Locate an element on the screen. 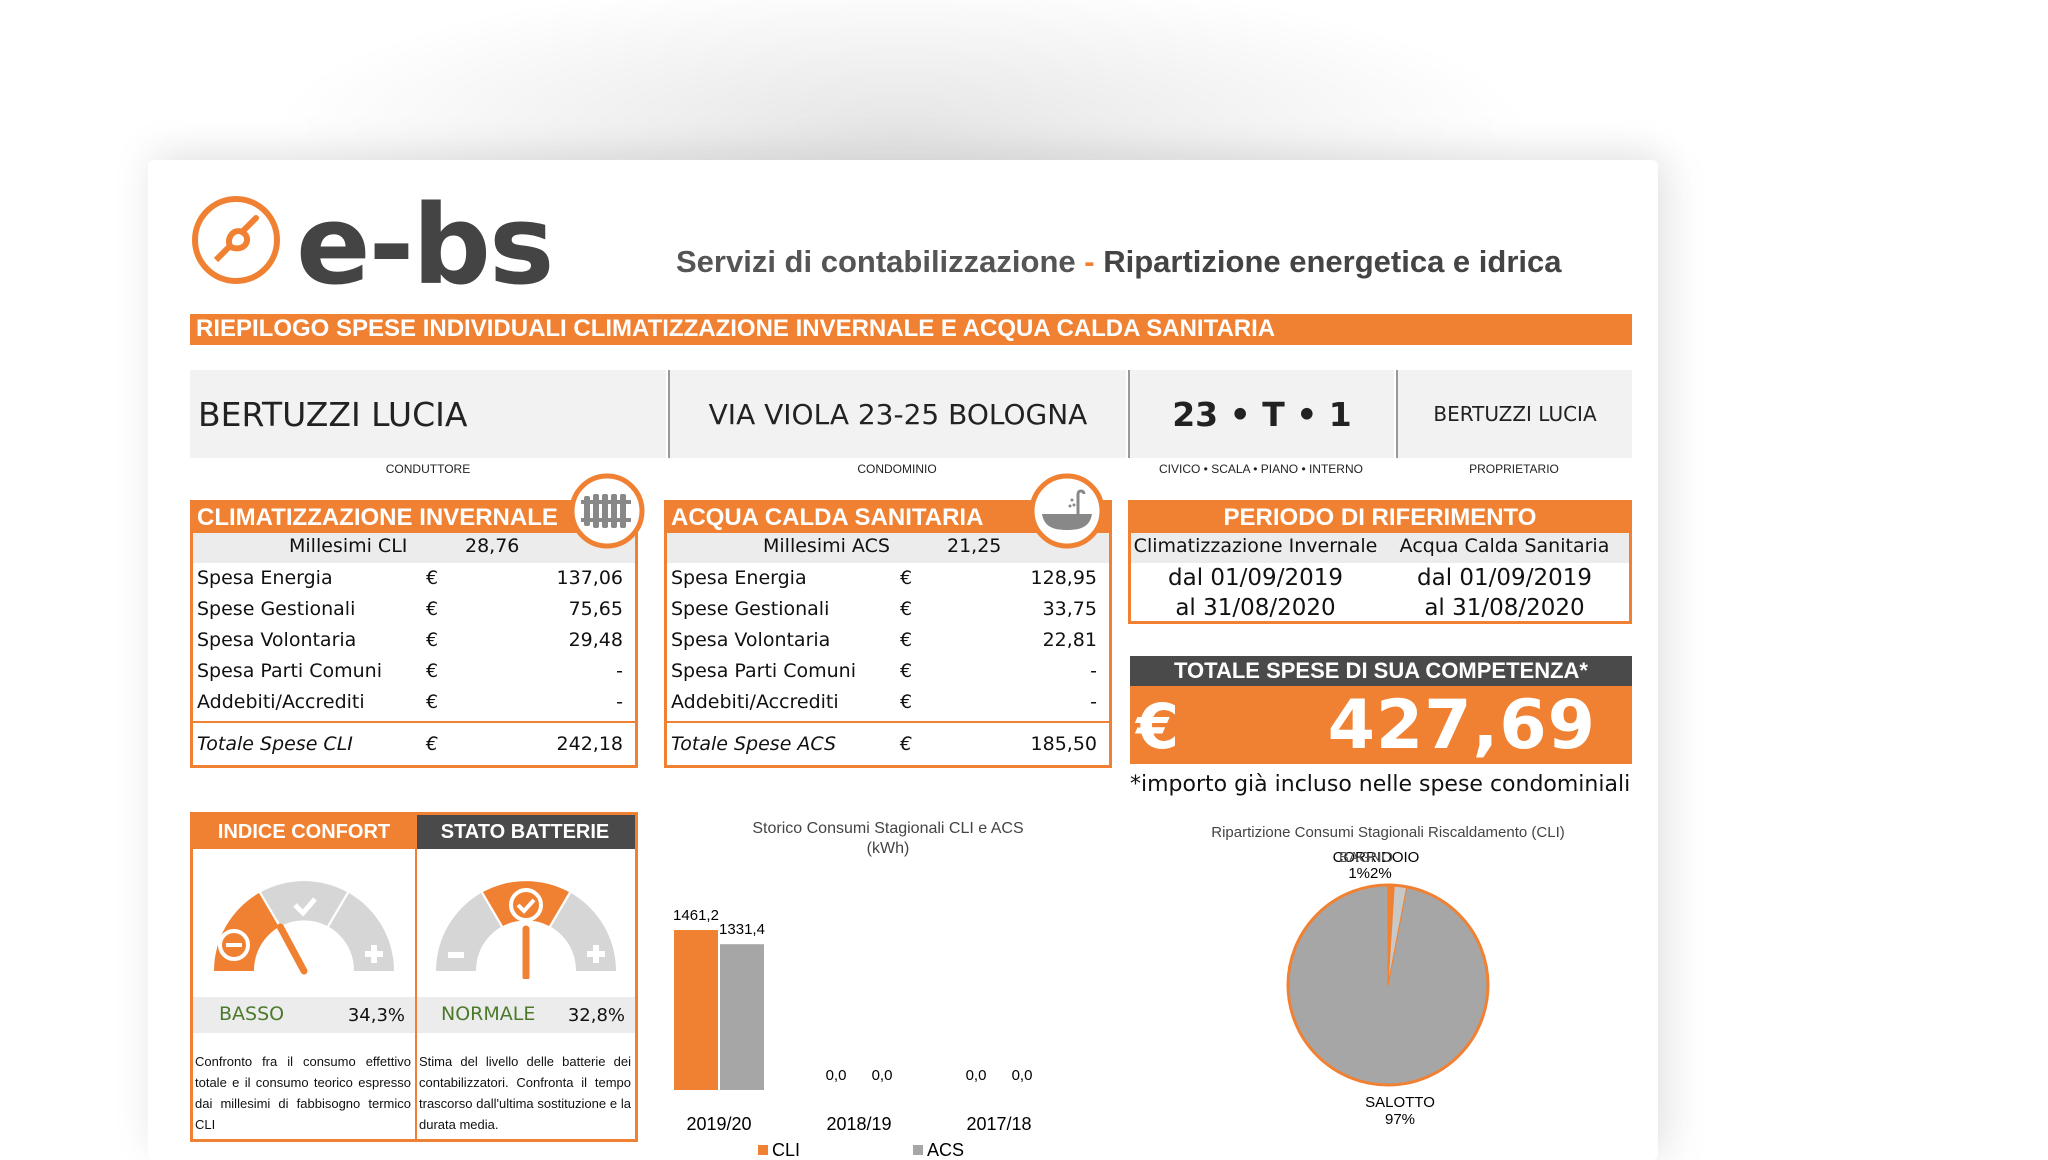 The image size is (2048, 1160). periodo-col1-head: Climatizzazione Invernale is located at coordinates (1255, 546).